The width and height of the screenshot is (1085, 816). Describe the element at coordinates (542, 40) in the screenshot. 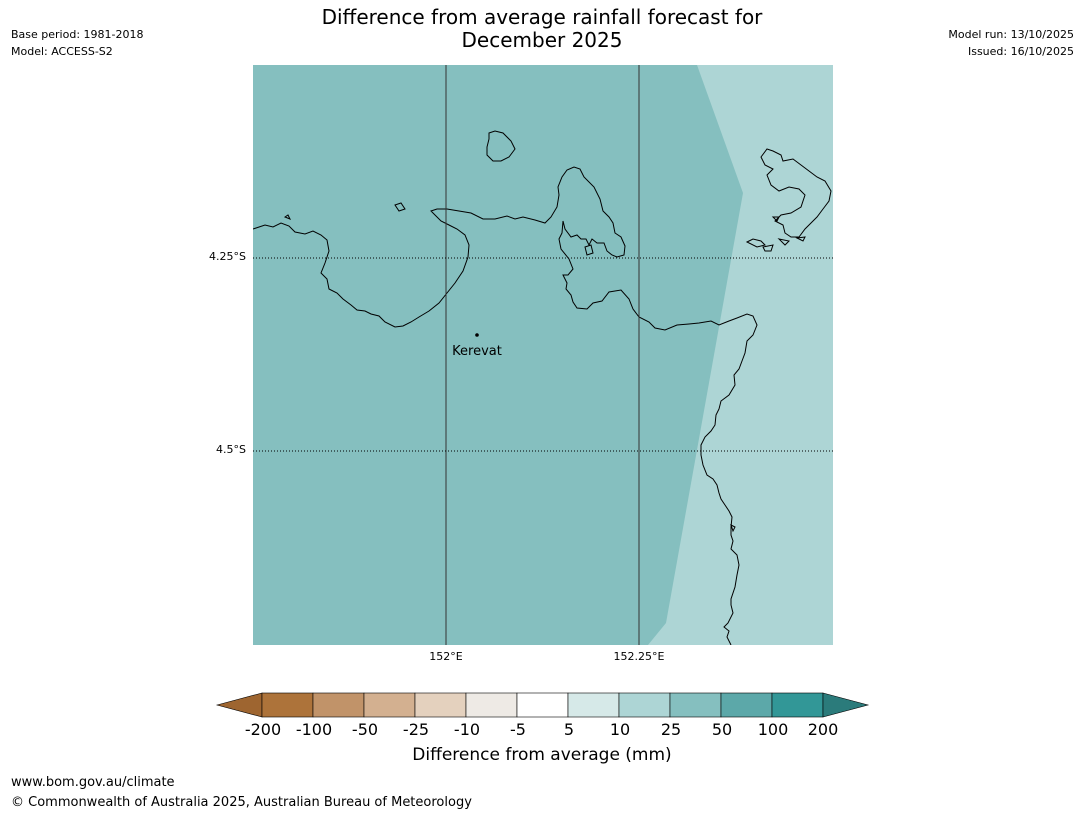

I see `title-line-2: December 2025` at that location.